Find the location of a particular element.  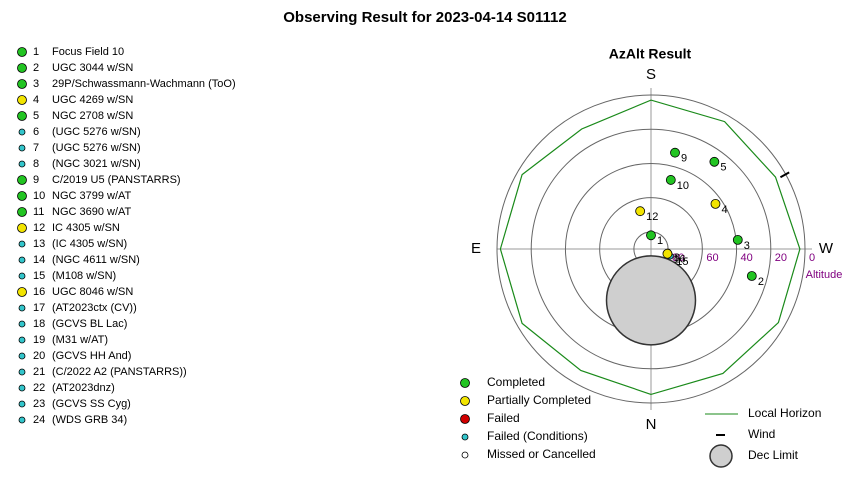

point-label: 3 is located at coordinates (747, 246).